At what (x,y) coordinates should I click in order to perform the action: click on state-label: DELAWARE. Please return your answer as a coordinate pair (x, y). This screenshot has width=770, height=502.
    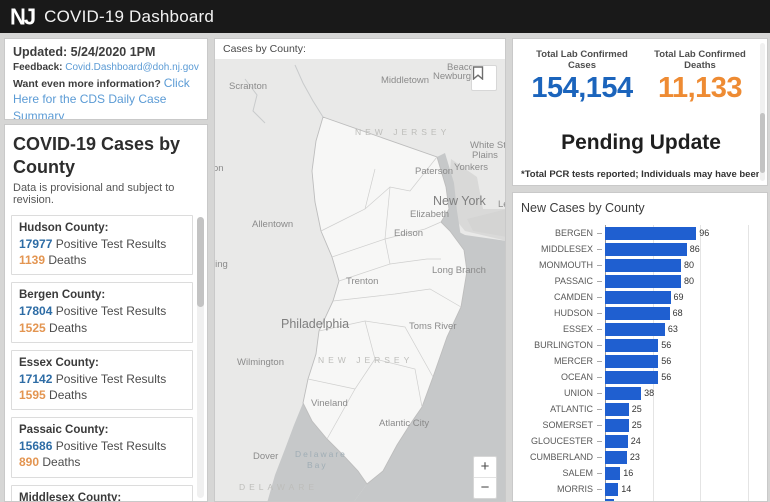
    Looking at the image, I should click on (279, 487).